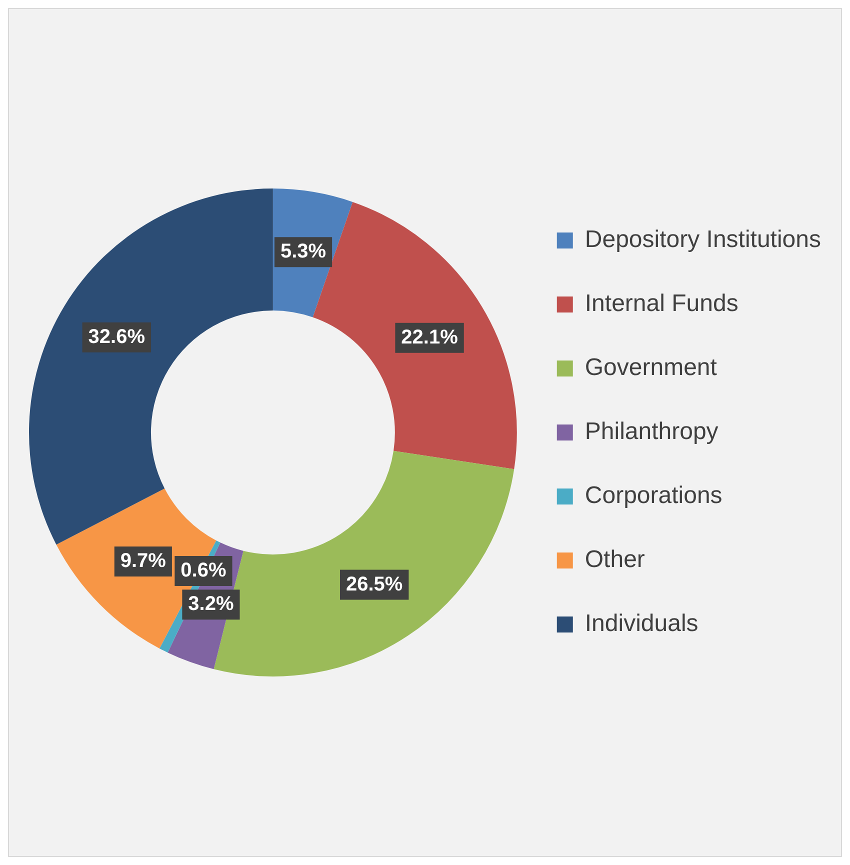 This screenshot has height=865, width=850. What do you see at coordinates (117, 337) in the screenshot?
I see `data-label: 32.6%` at bounding box center [117, 337].